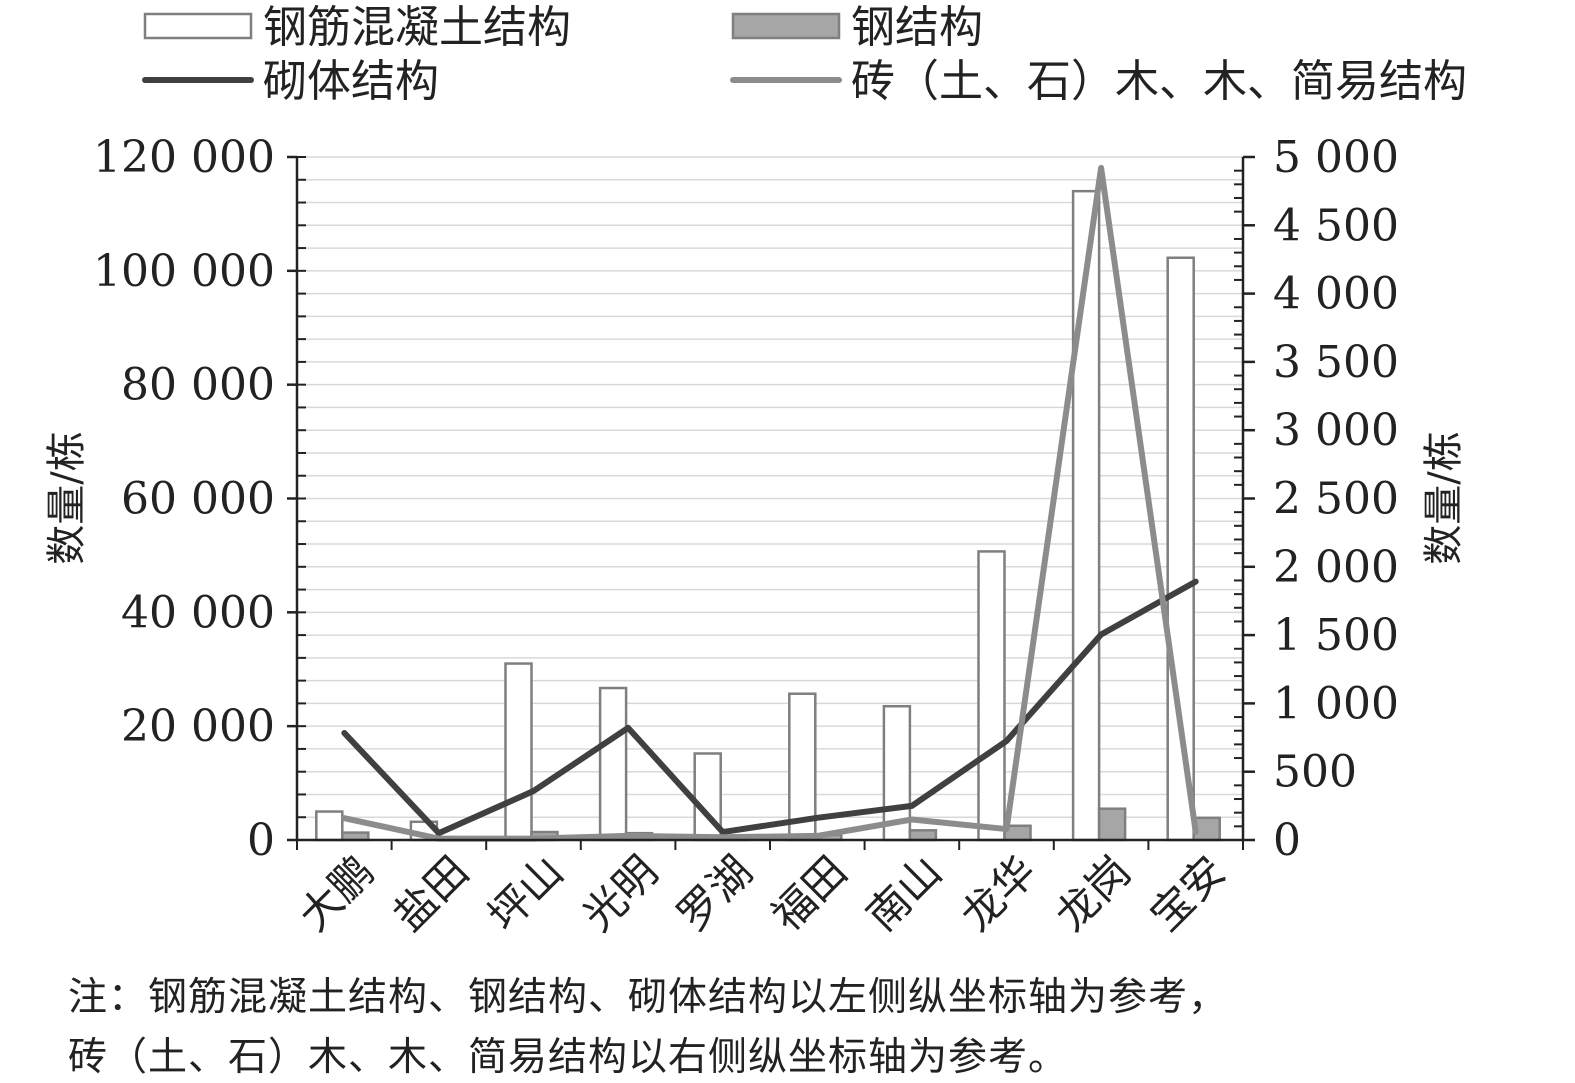 Image resolution: width=1575 pixels, height=1083 pixels. What do you see at coordinates (1336, 294) in the screenshot?
I see `y-tick-label-right: 4 000` at bounding box center [1336, 294].